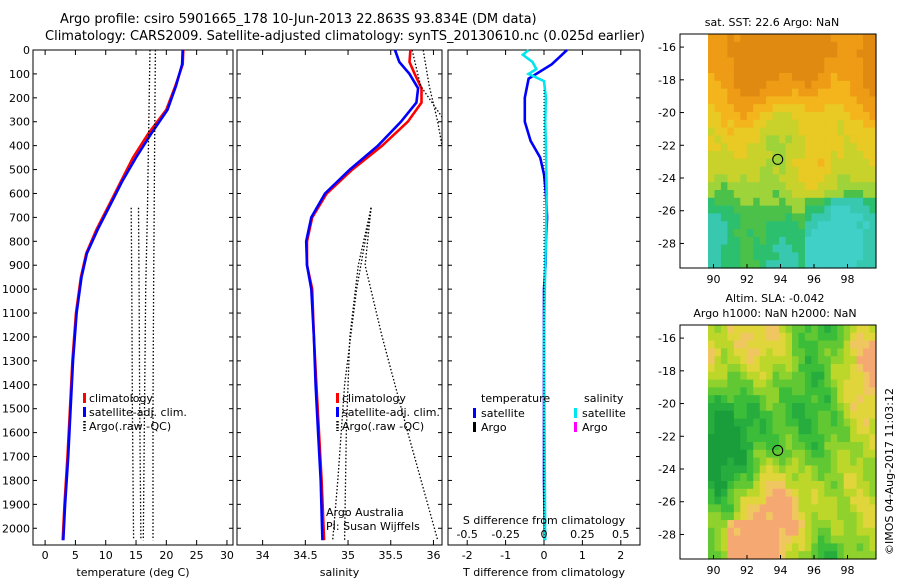 The height and width of the screenshot is (580, 900). What do you see at coordinates (604, 398) in the screenshot?
I see `difference-legend-title-salinity: salinity` at bounding box center [604, 398].